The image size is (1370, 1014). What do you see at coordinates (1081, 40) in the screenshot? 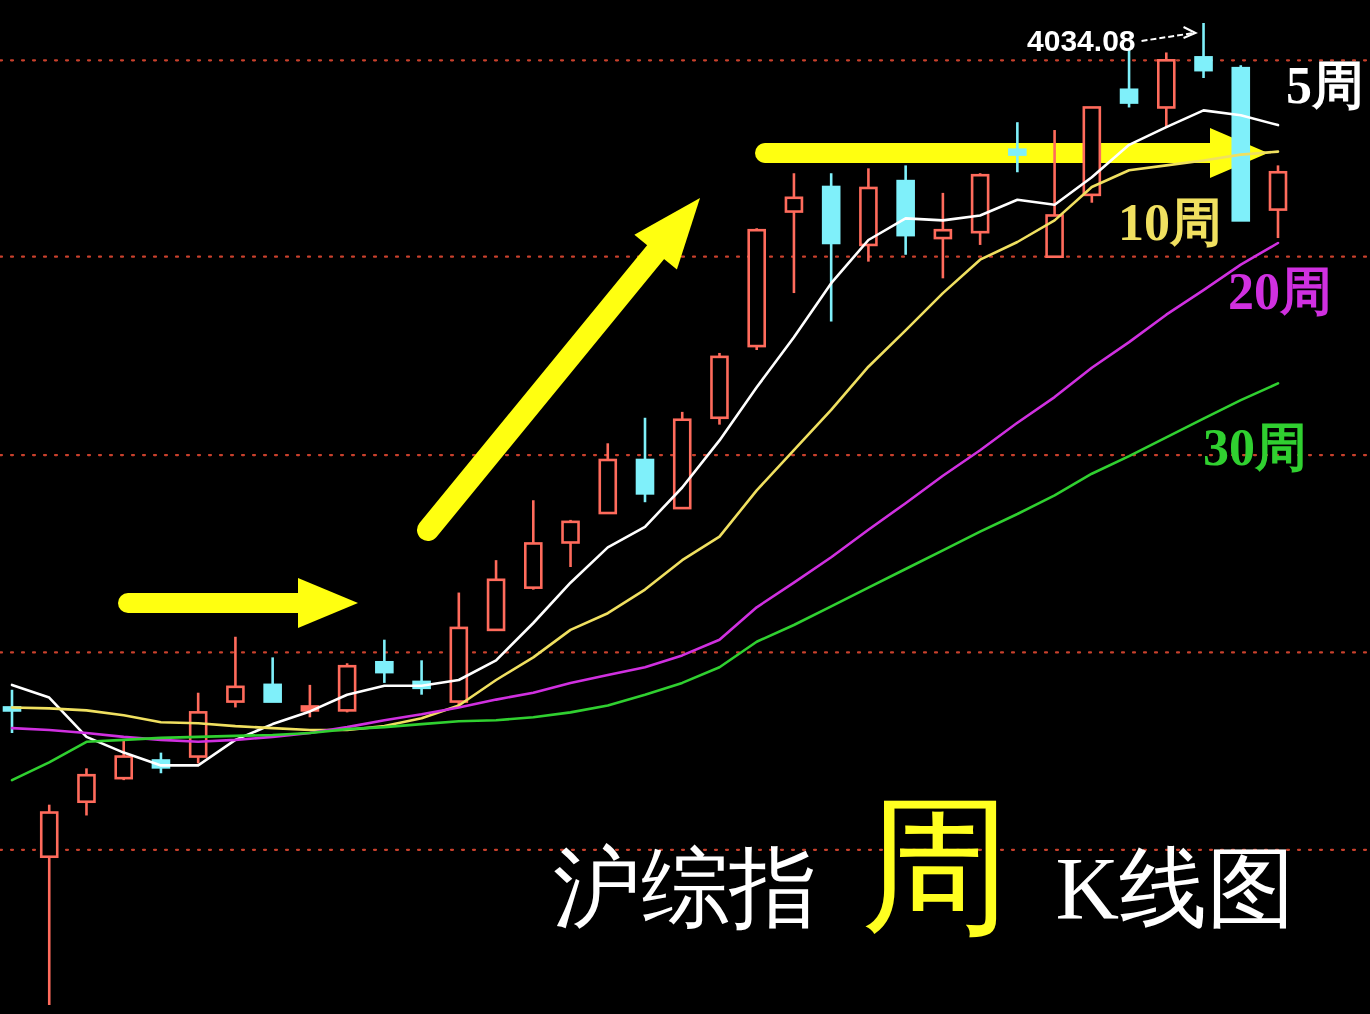
I see `annotation: 4034.08` at bounding box center [1081, 40].